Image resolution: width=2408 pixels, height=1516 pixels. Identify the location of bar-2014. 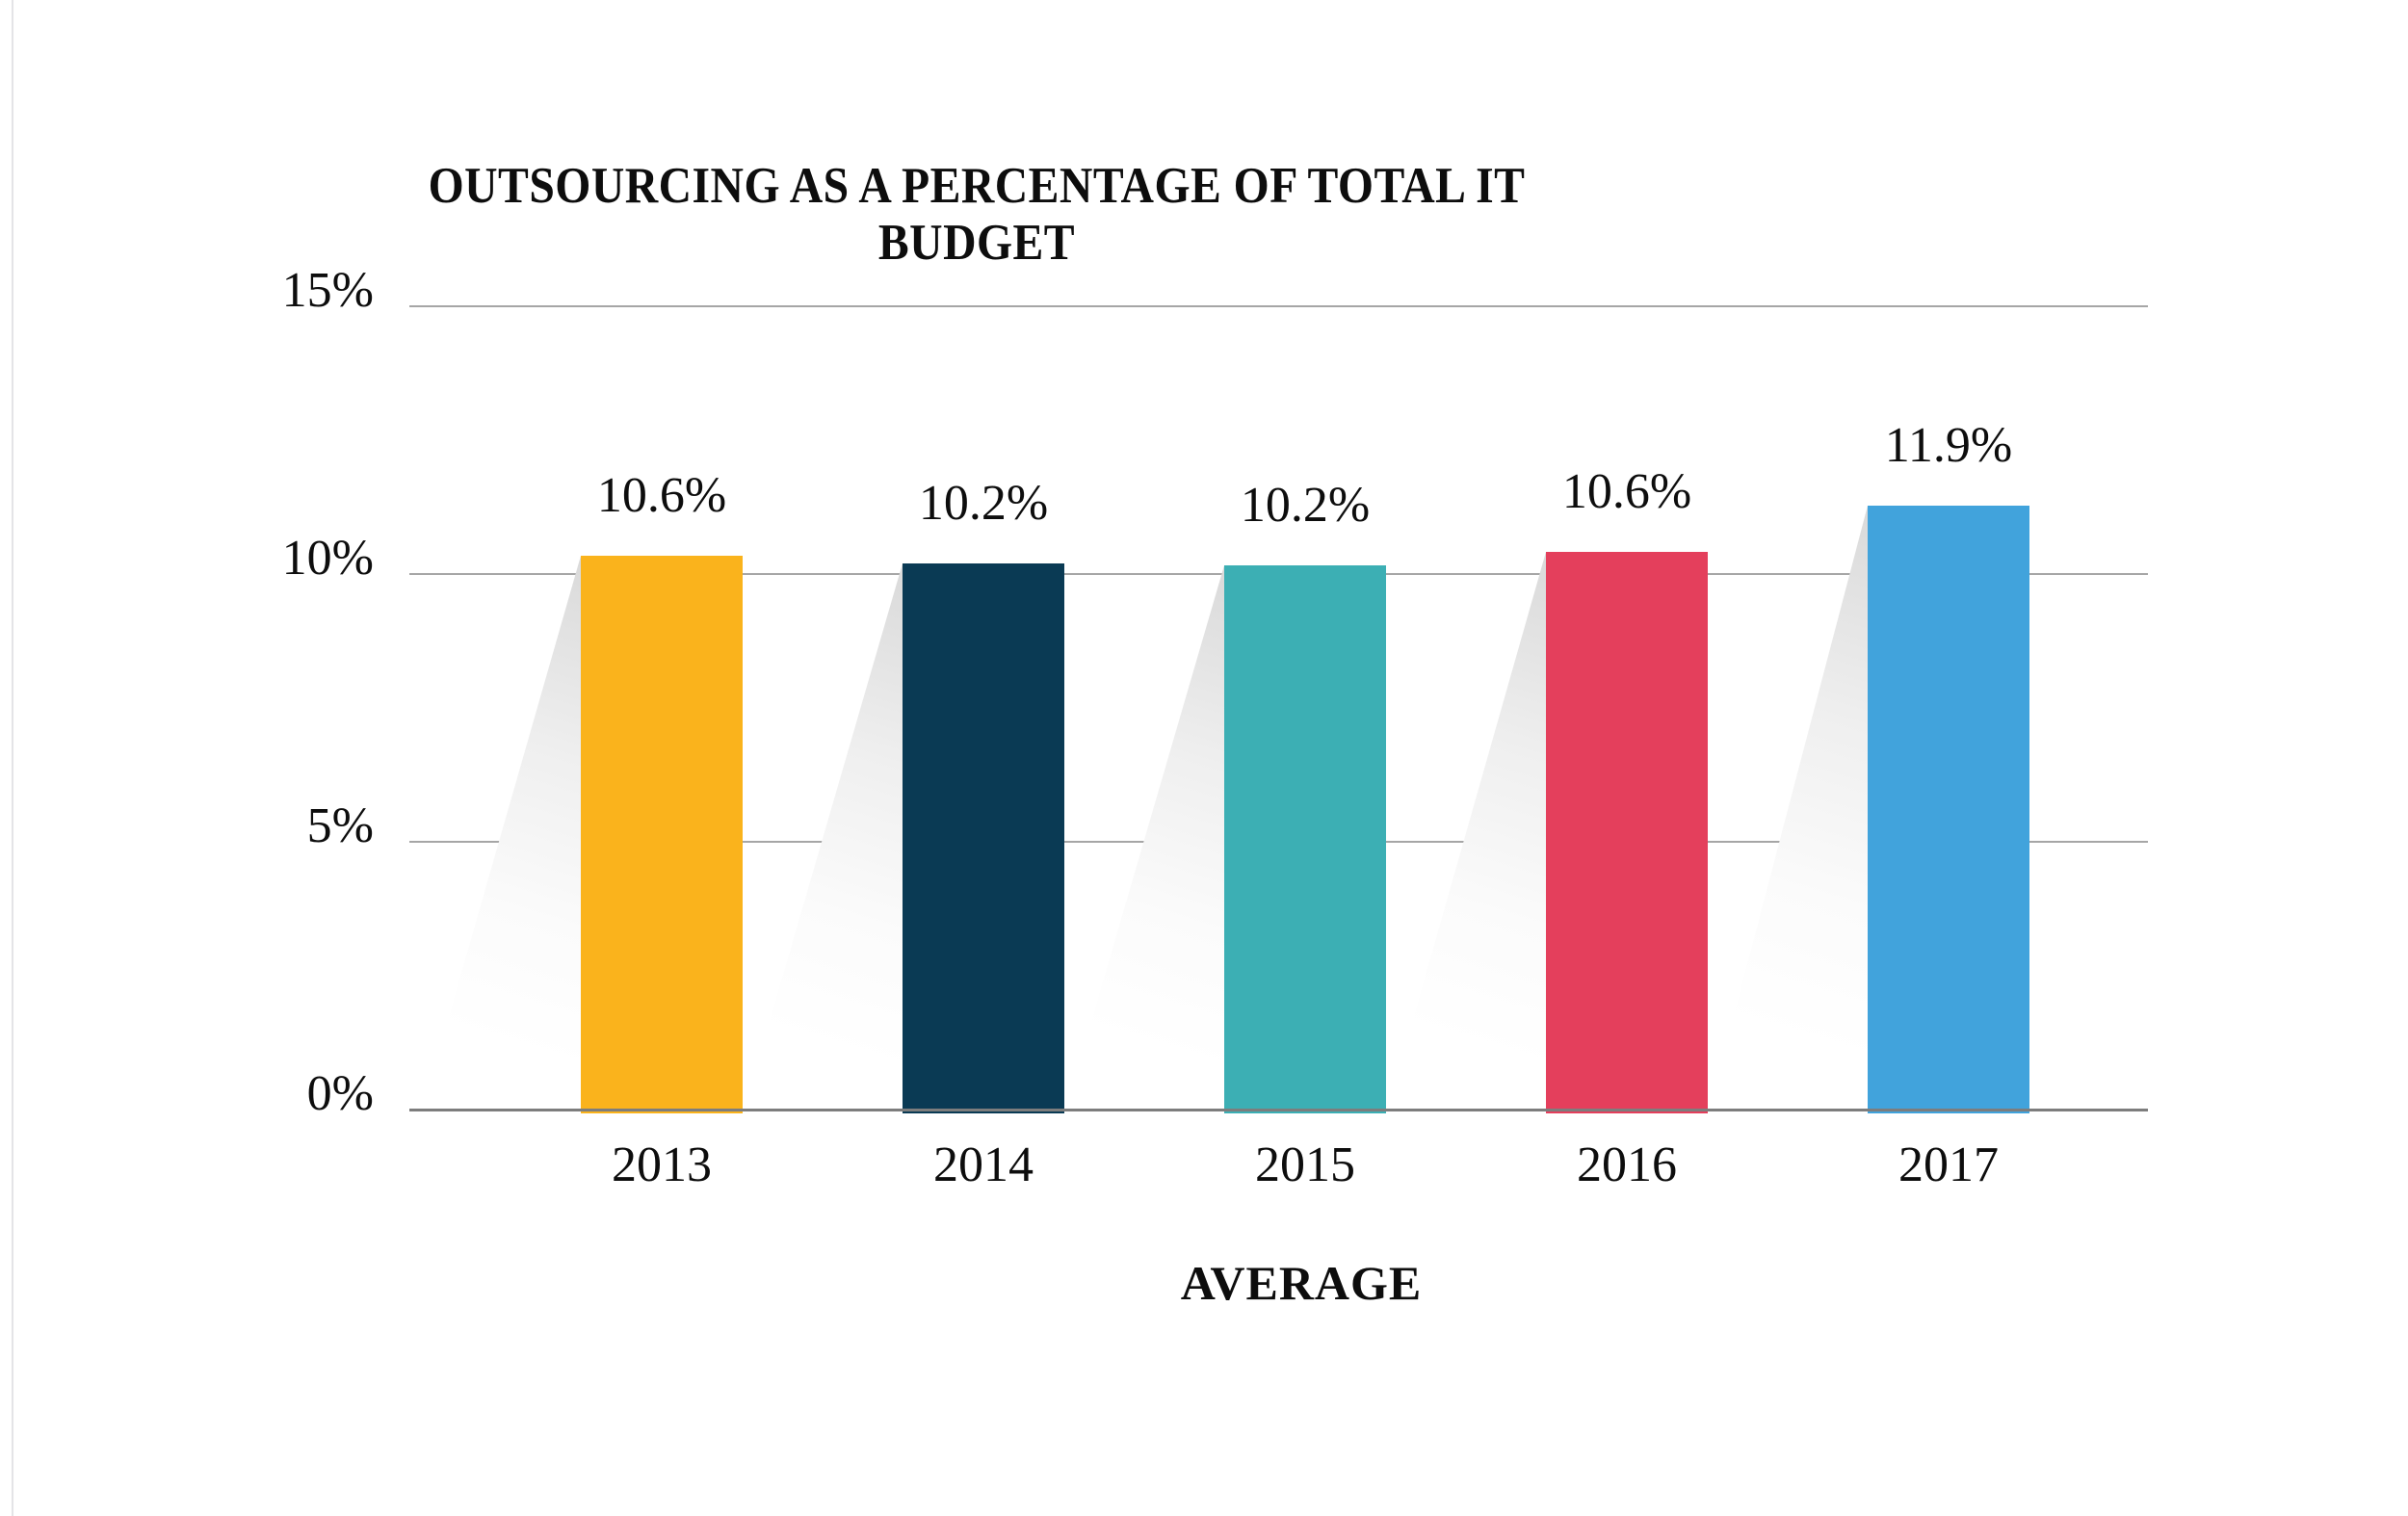
(983, 838).